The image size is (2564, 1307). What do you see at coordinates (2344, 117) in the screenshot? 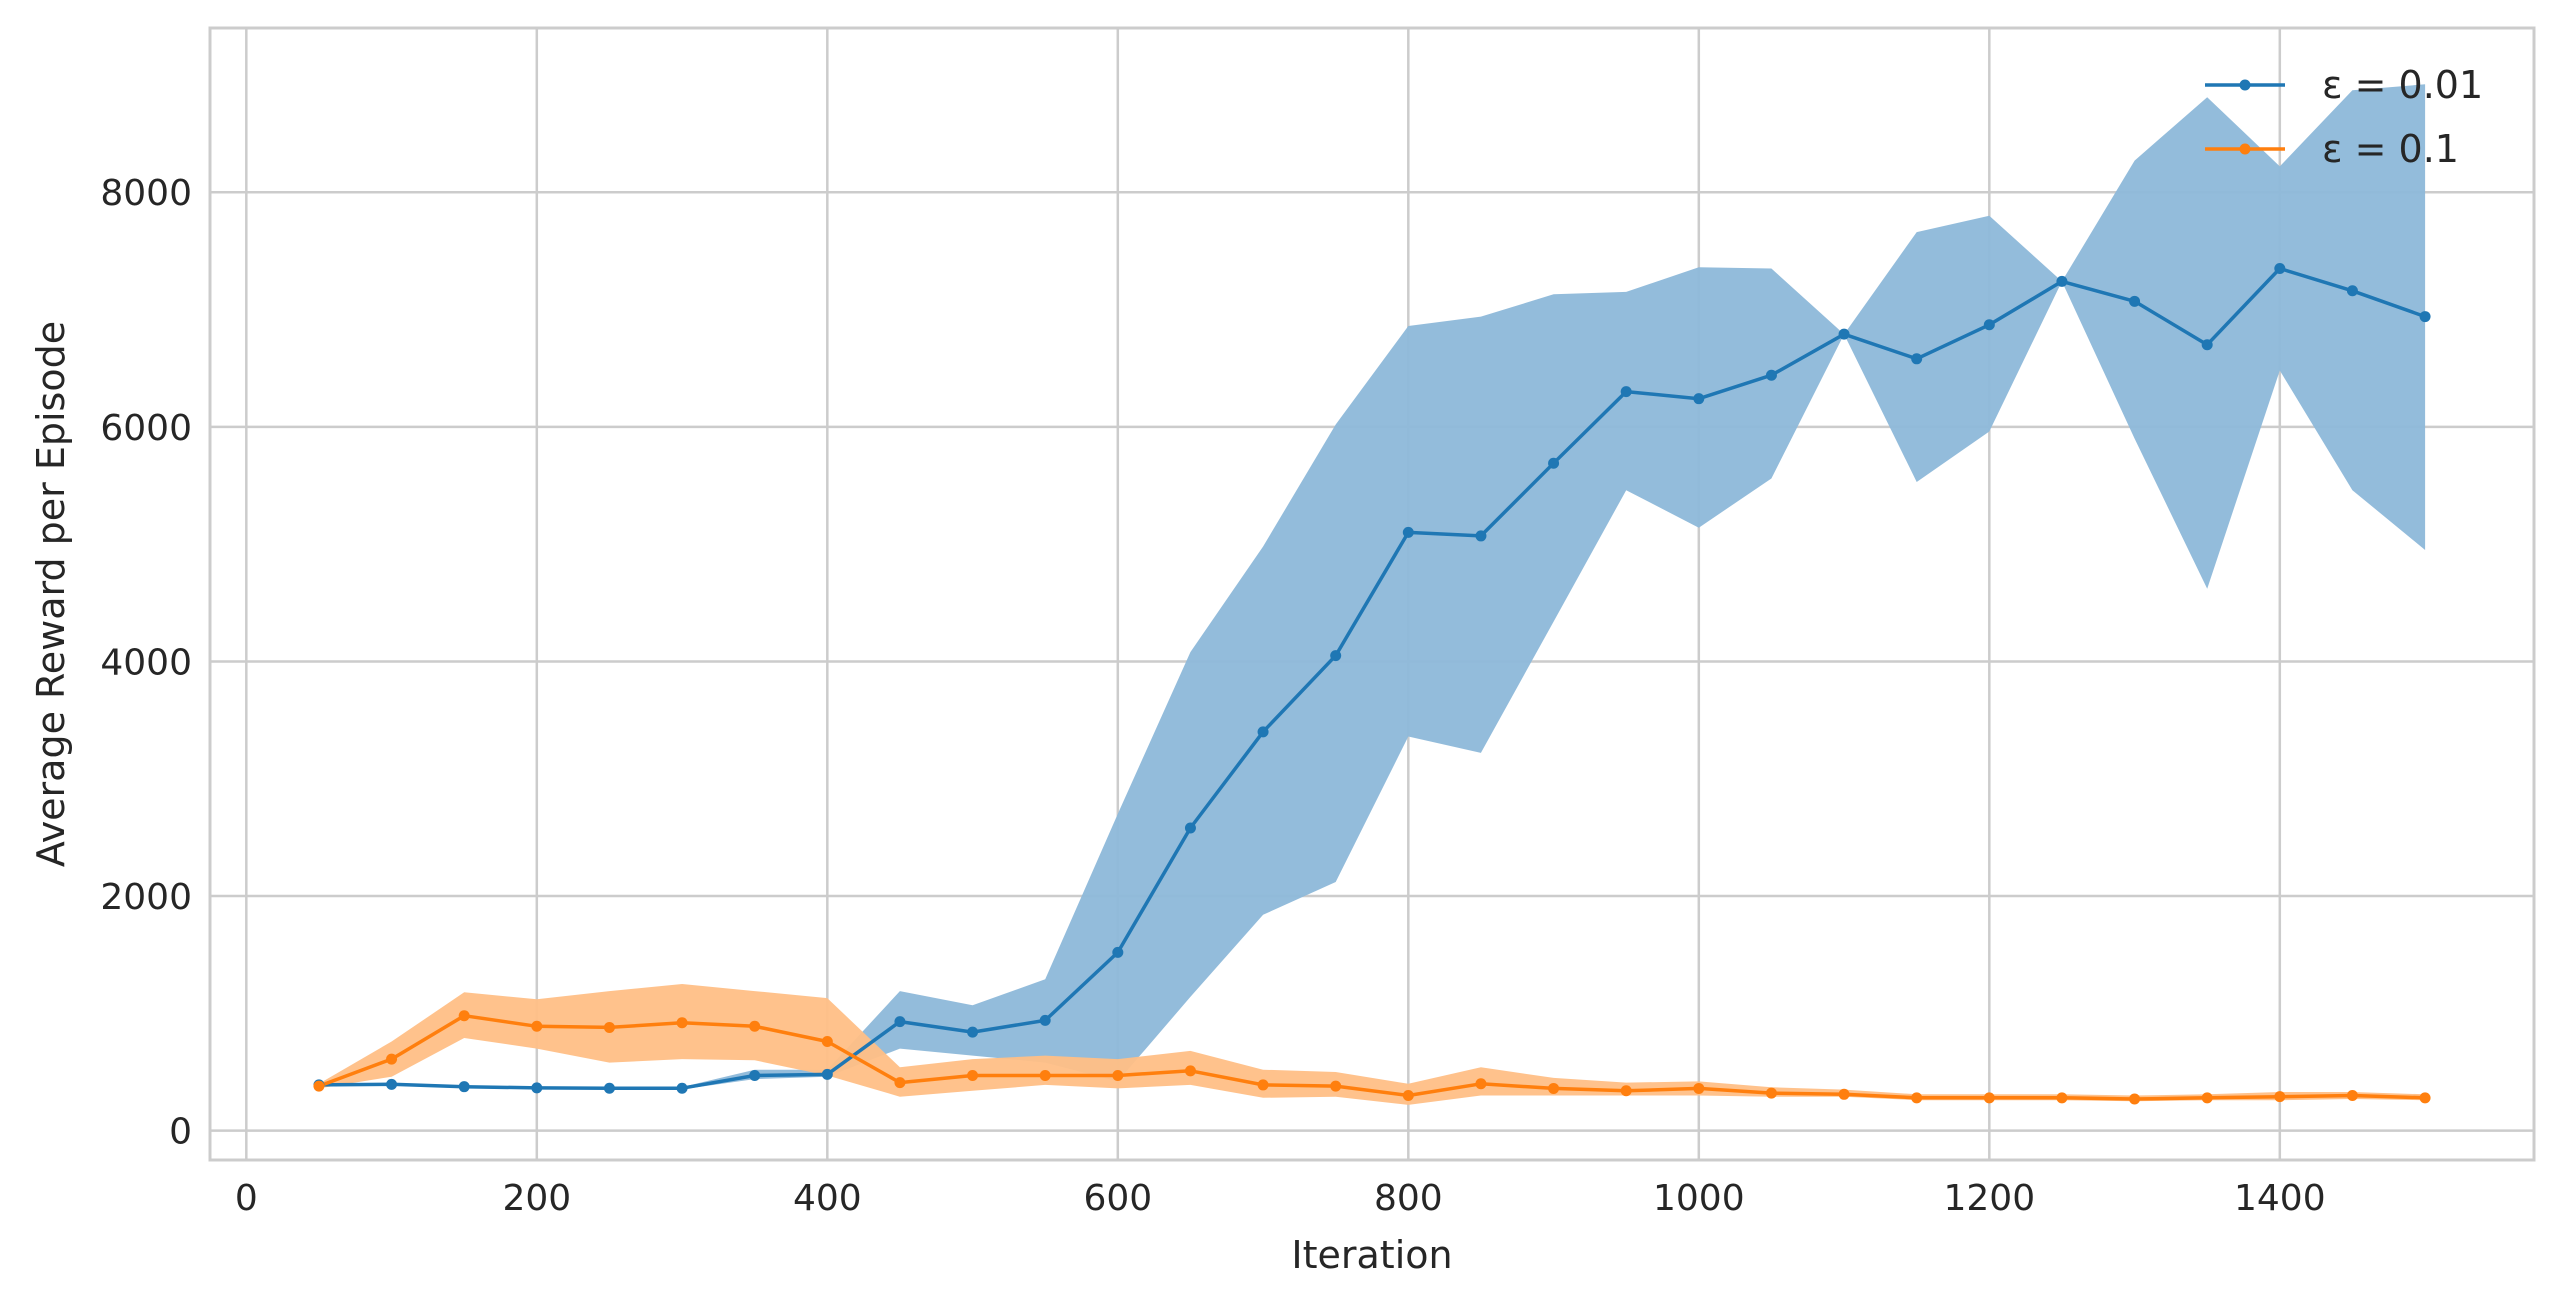
I see `legend: ε = 0.01 ε = 0.1` at bounding box center [2344, 117].